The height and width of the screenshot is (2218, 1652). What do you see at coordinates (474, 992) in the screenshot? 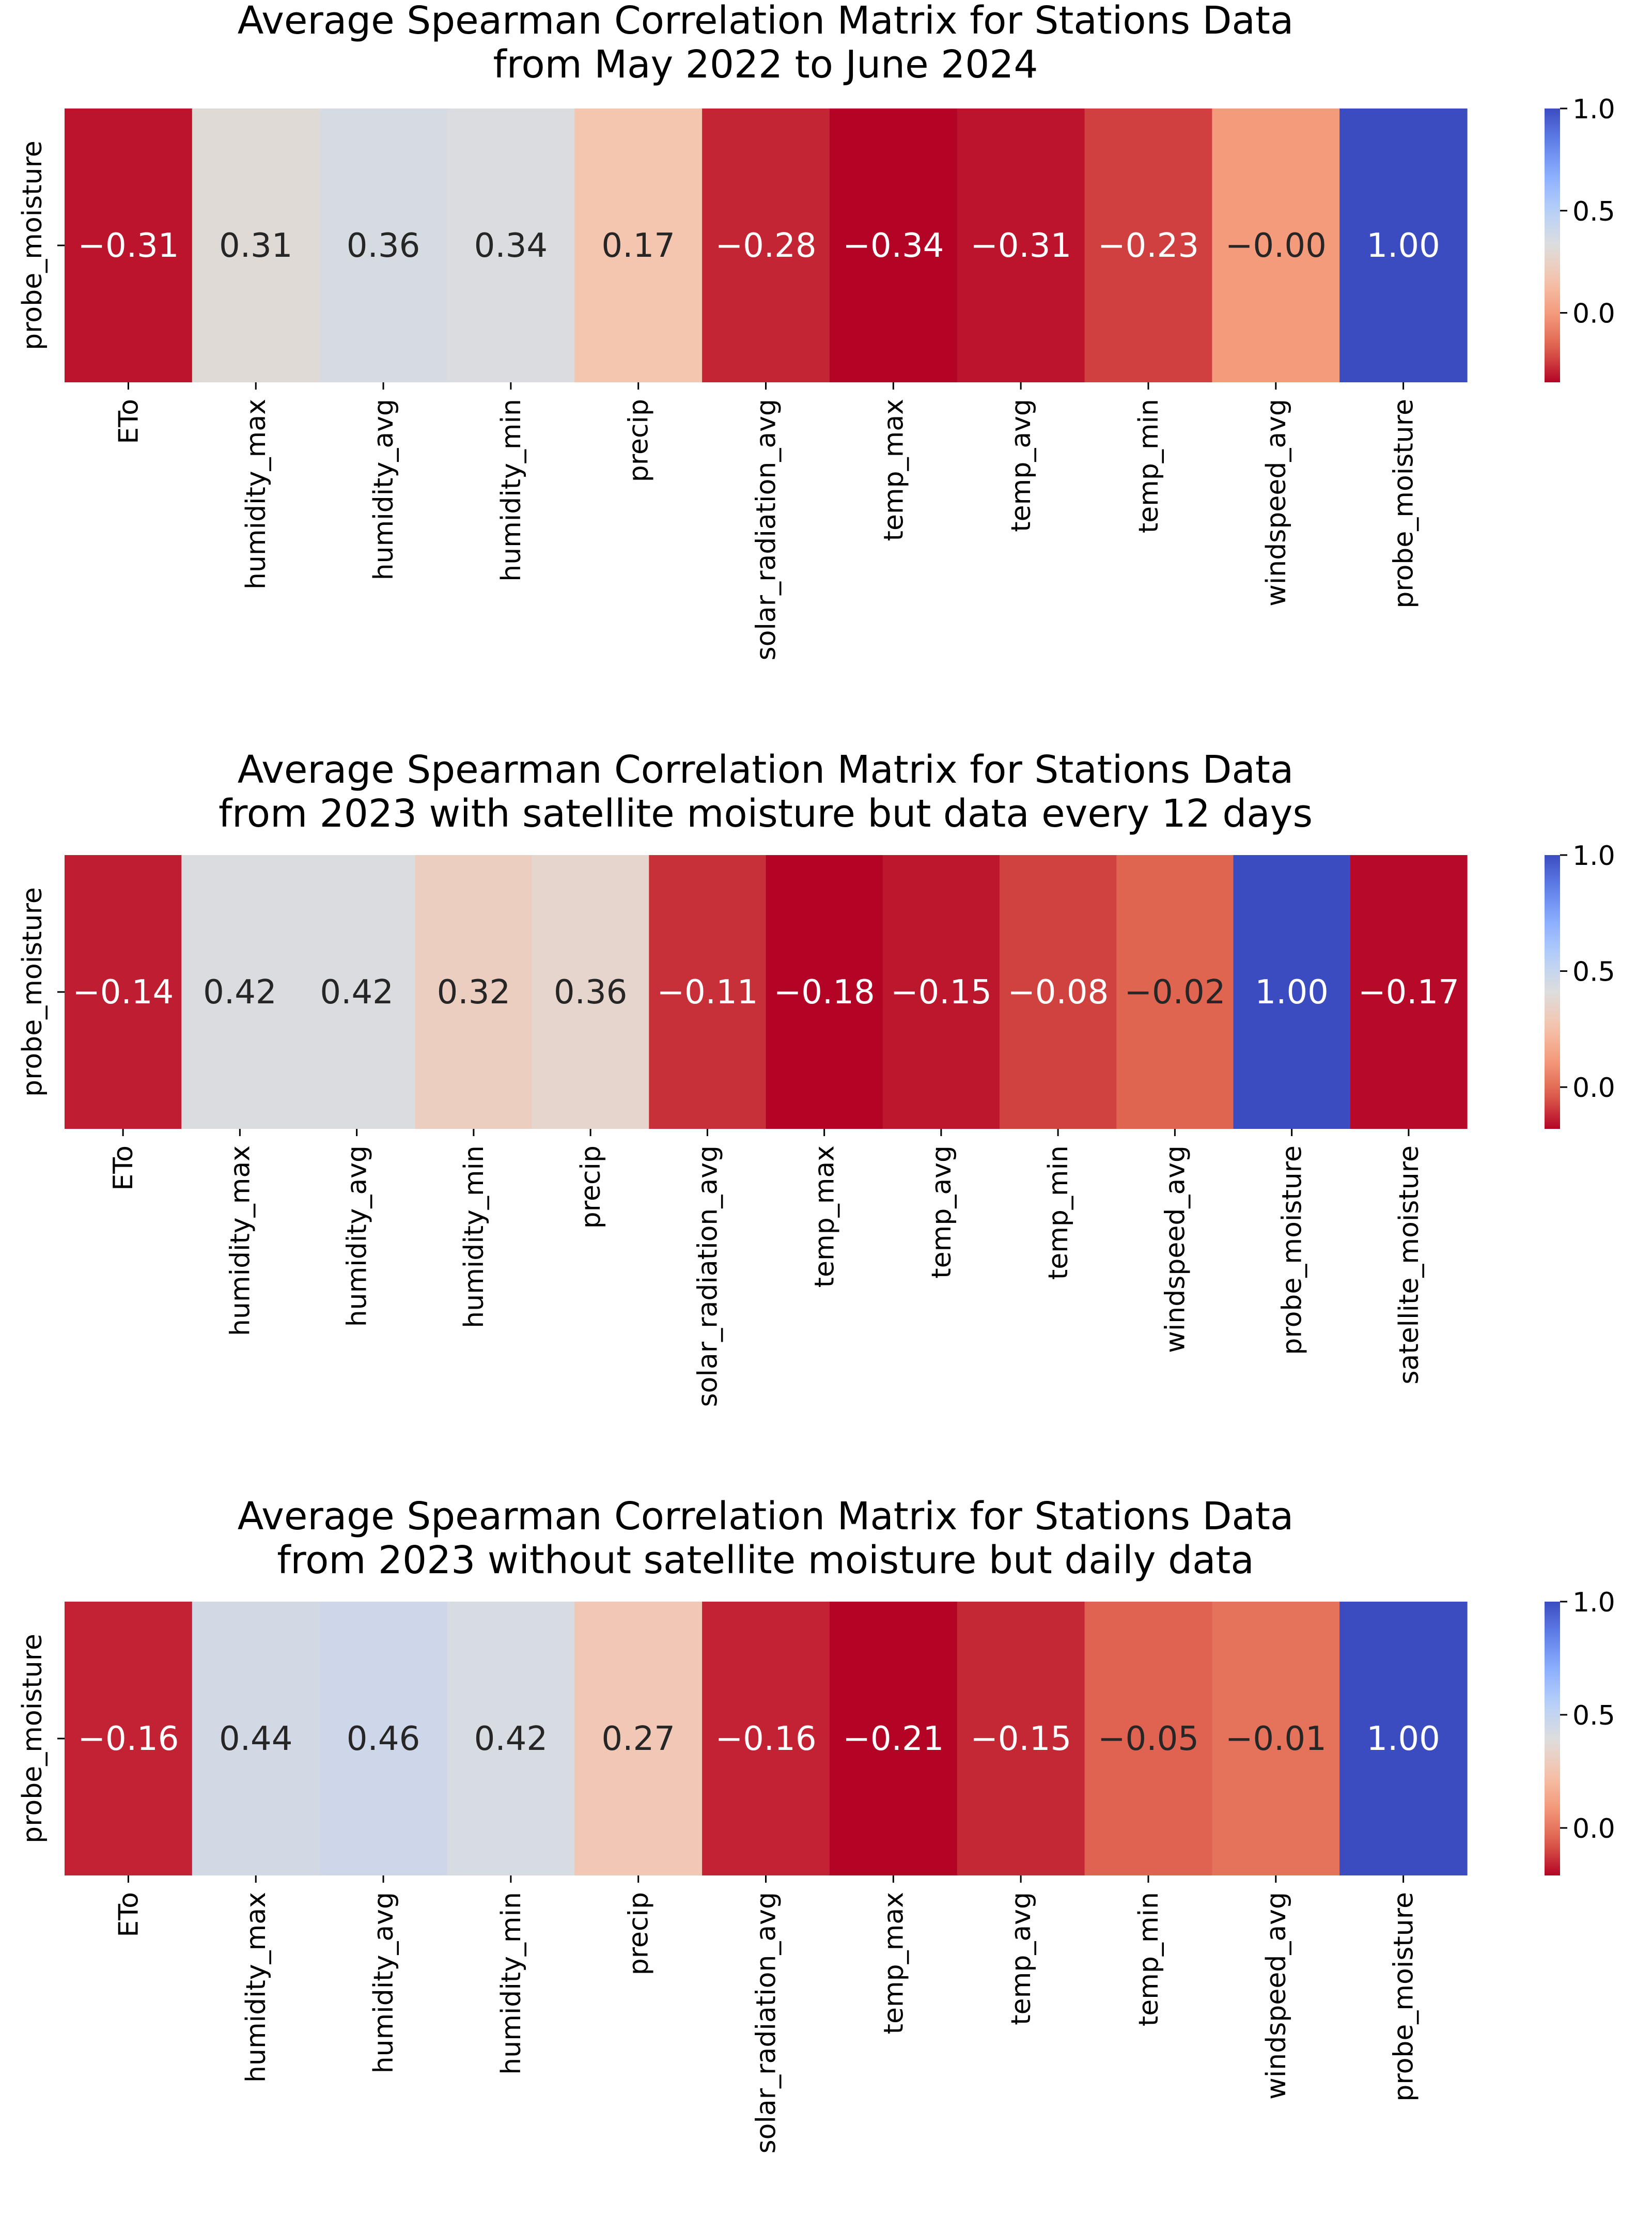
I see `cell-annotation: 0.32` at bounding box center [474, 992].